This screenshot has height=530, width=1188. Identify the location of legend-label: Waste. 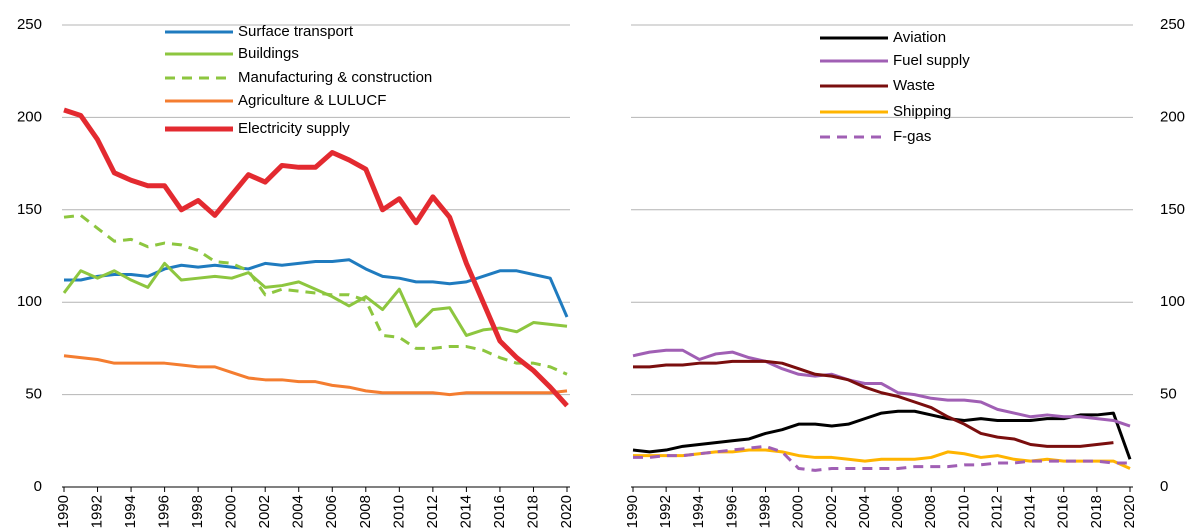
(914, 85).